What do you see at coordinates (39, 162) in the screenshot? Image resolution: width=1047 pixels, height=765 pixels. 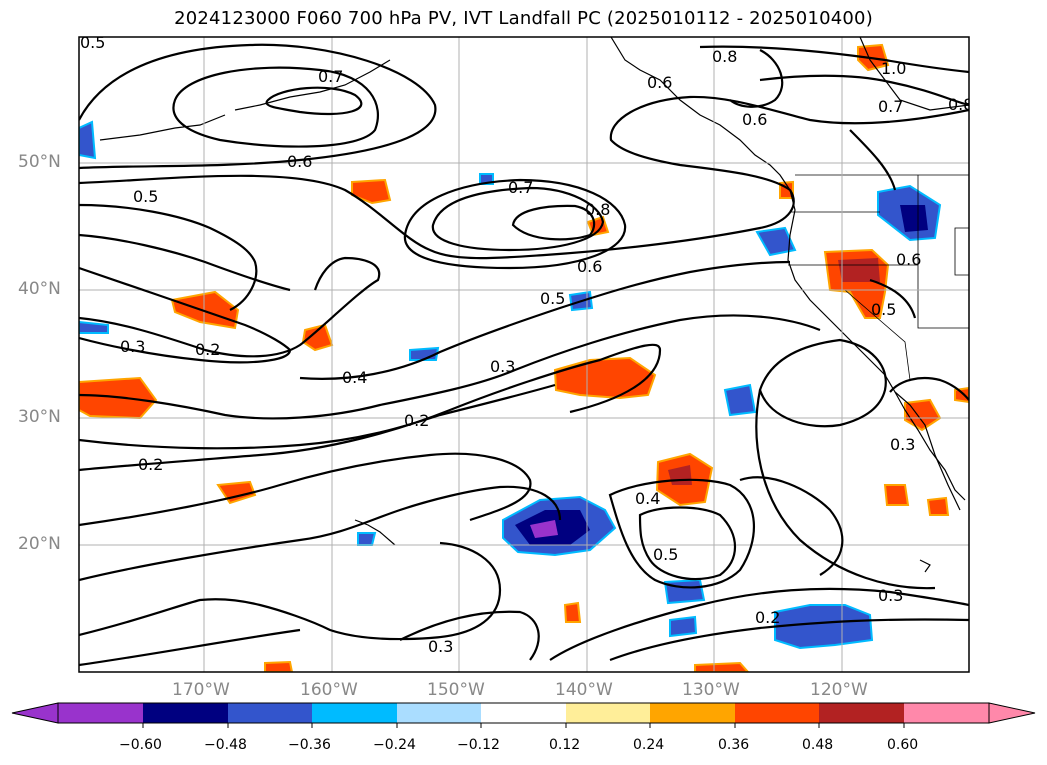 I see `lat-label: 50°N` at bounding box center [39, 162].